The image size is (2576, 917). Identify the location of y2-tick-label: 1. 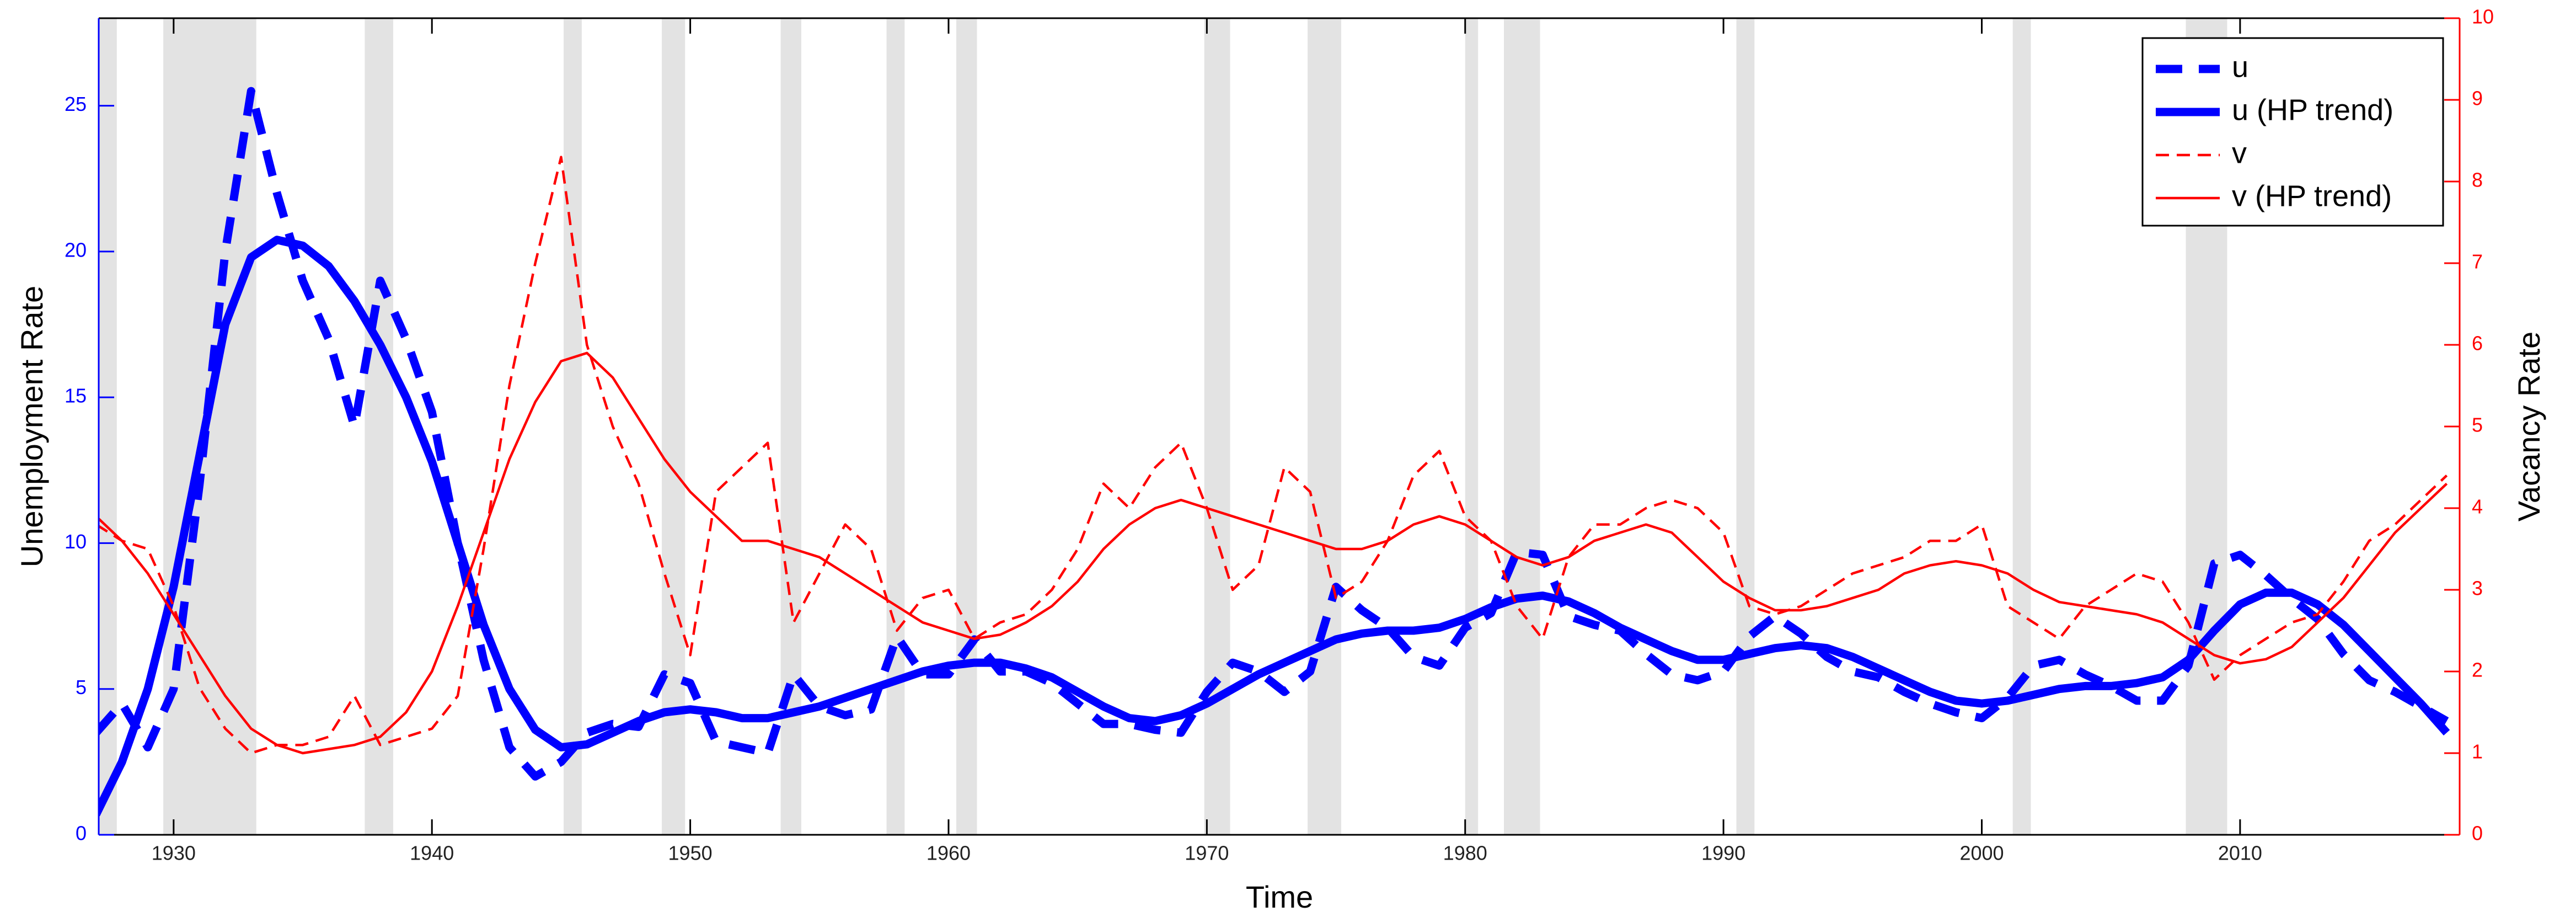
(2477, 751).